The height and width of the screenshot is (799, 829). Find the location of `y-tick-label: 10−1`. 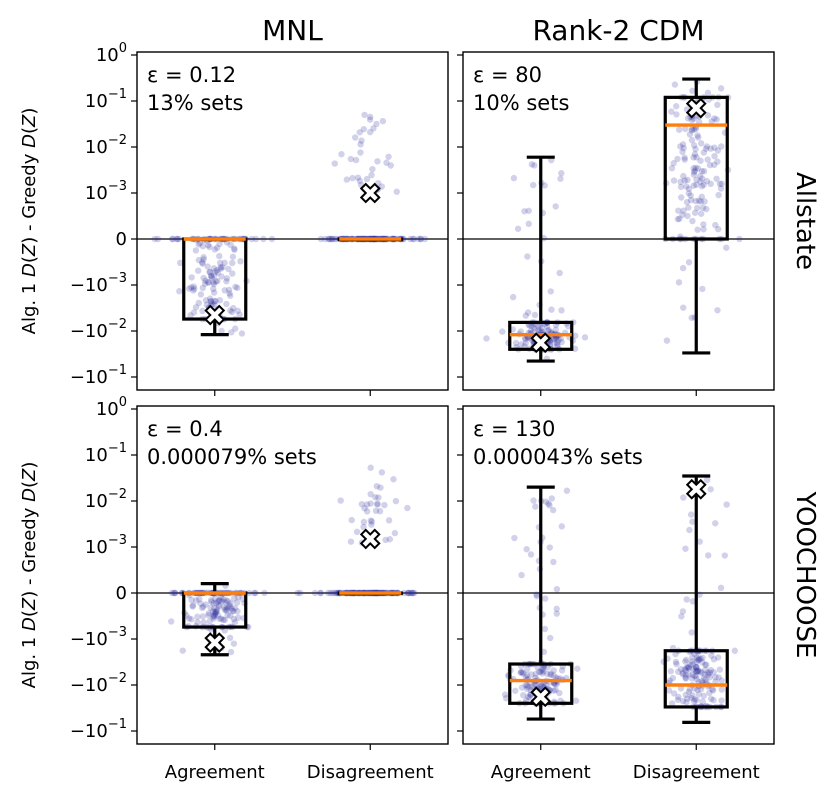

y-tick-label: 10−1 is located at coordinates (106, 99).